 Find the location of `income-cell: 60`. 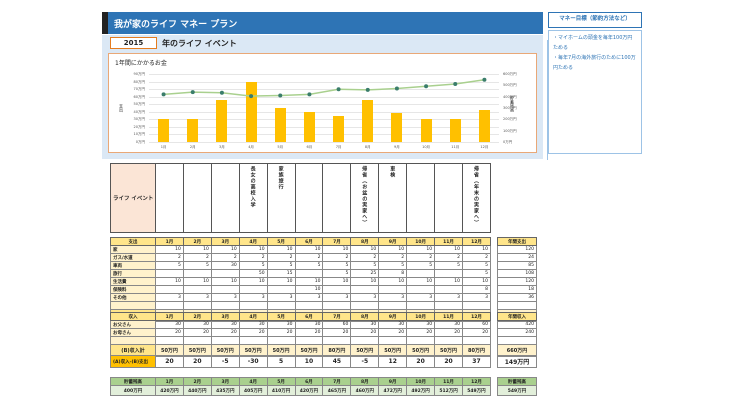

income-cell: 60 is located at coordinates (337, 324).